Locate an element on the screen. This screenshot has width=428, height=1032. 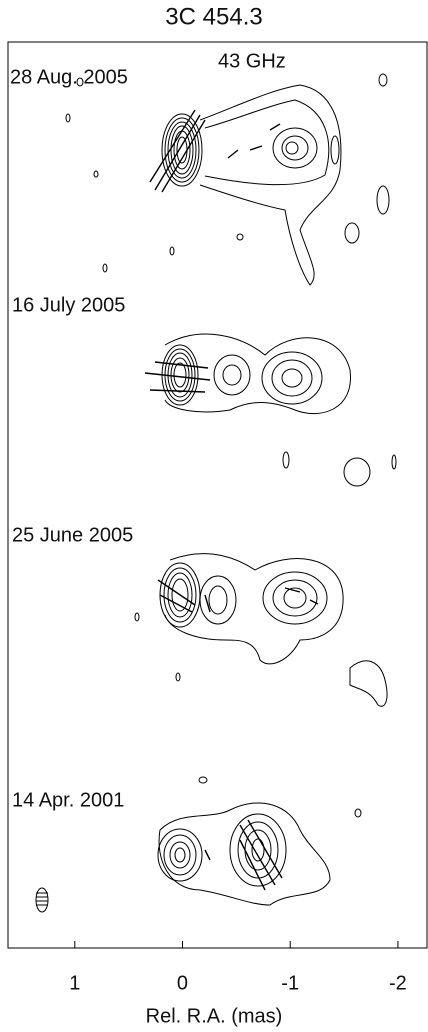
x-tick-label: -2 is located at coordinates (398, 983).